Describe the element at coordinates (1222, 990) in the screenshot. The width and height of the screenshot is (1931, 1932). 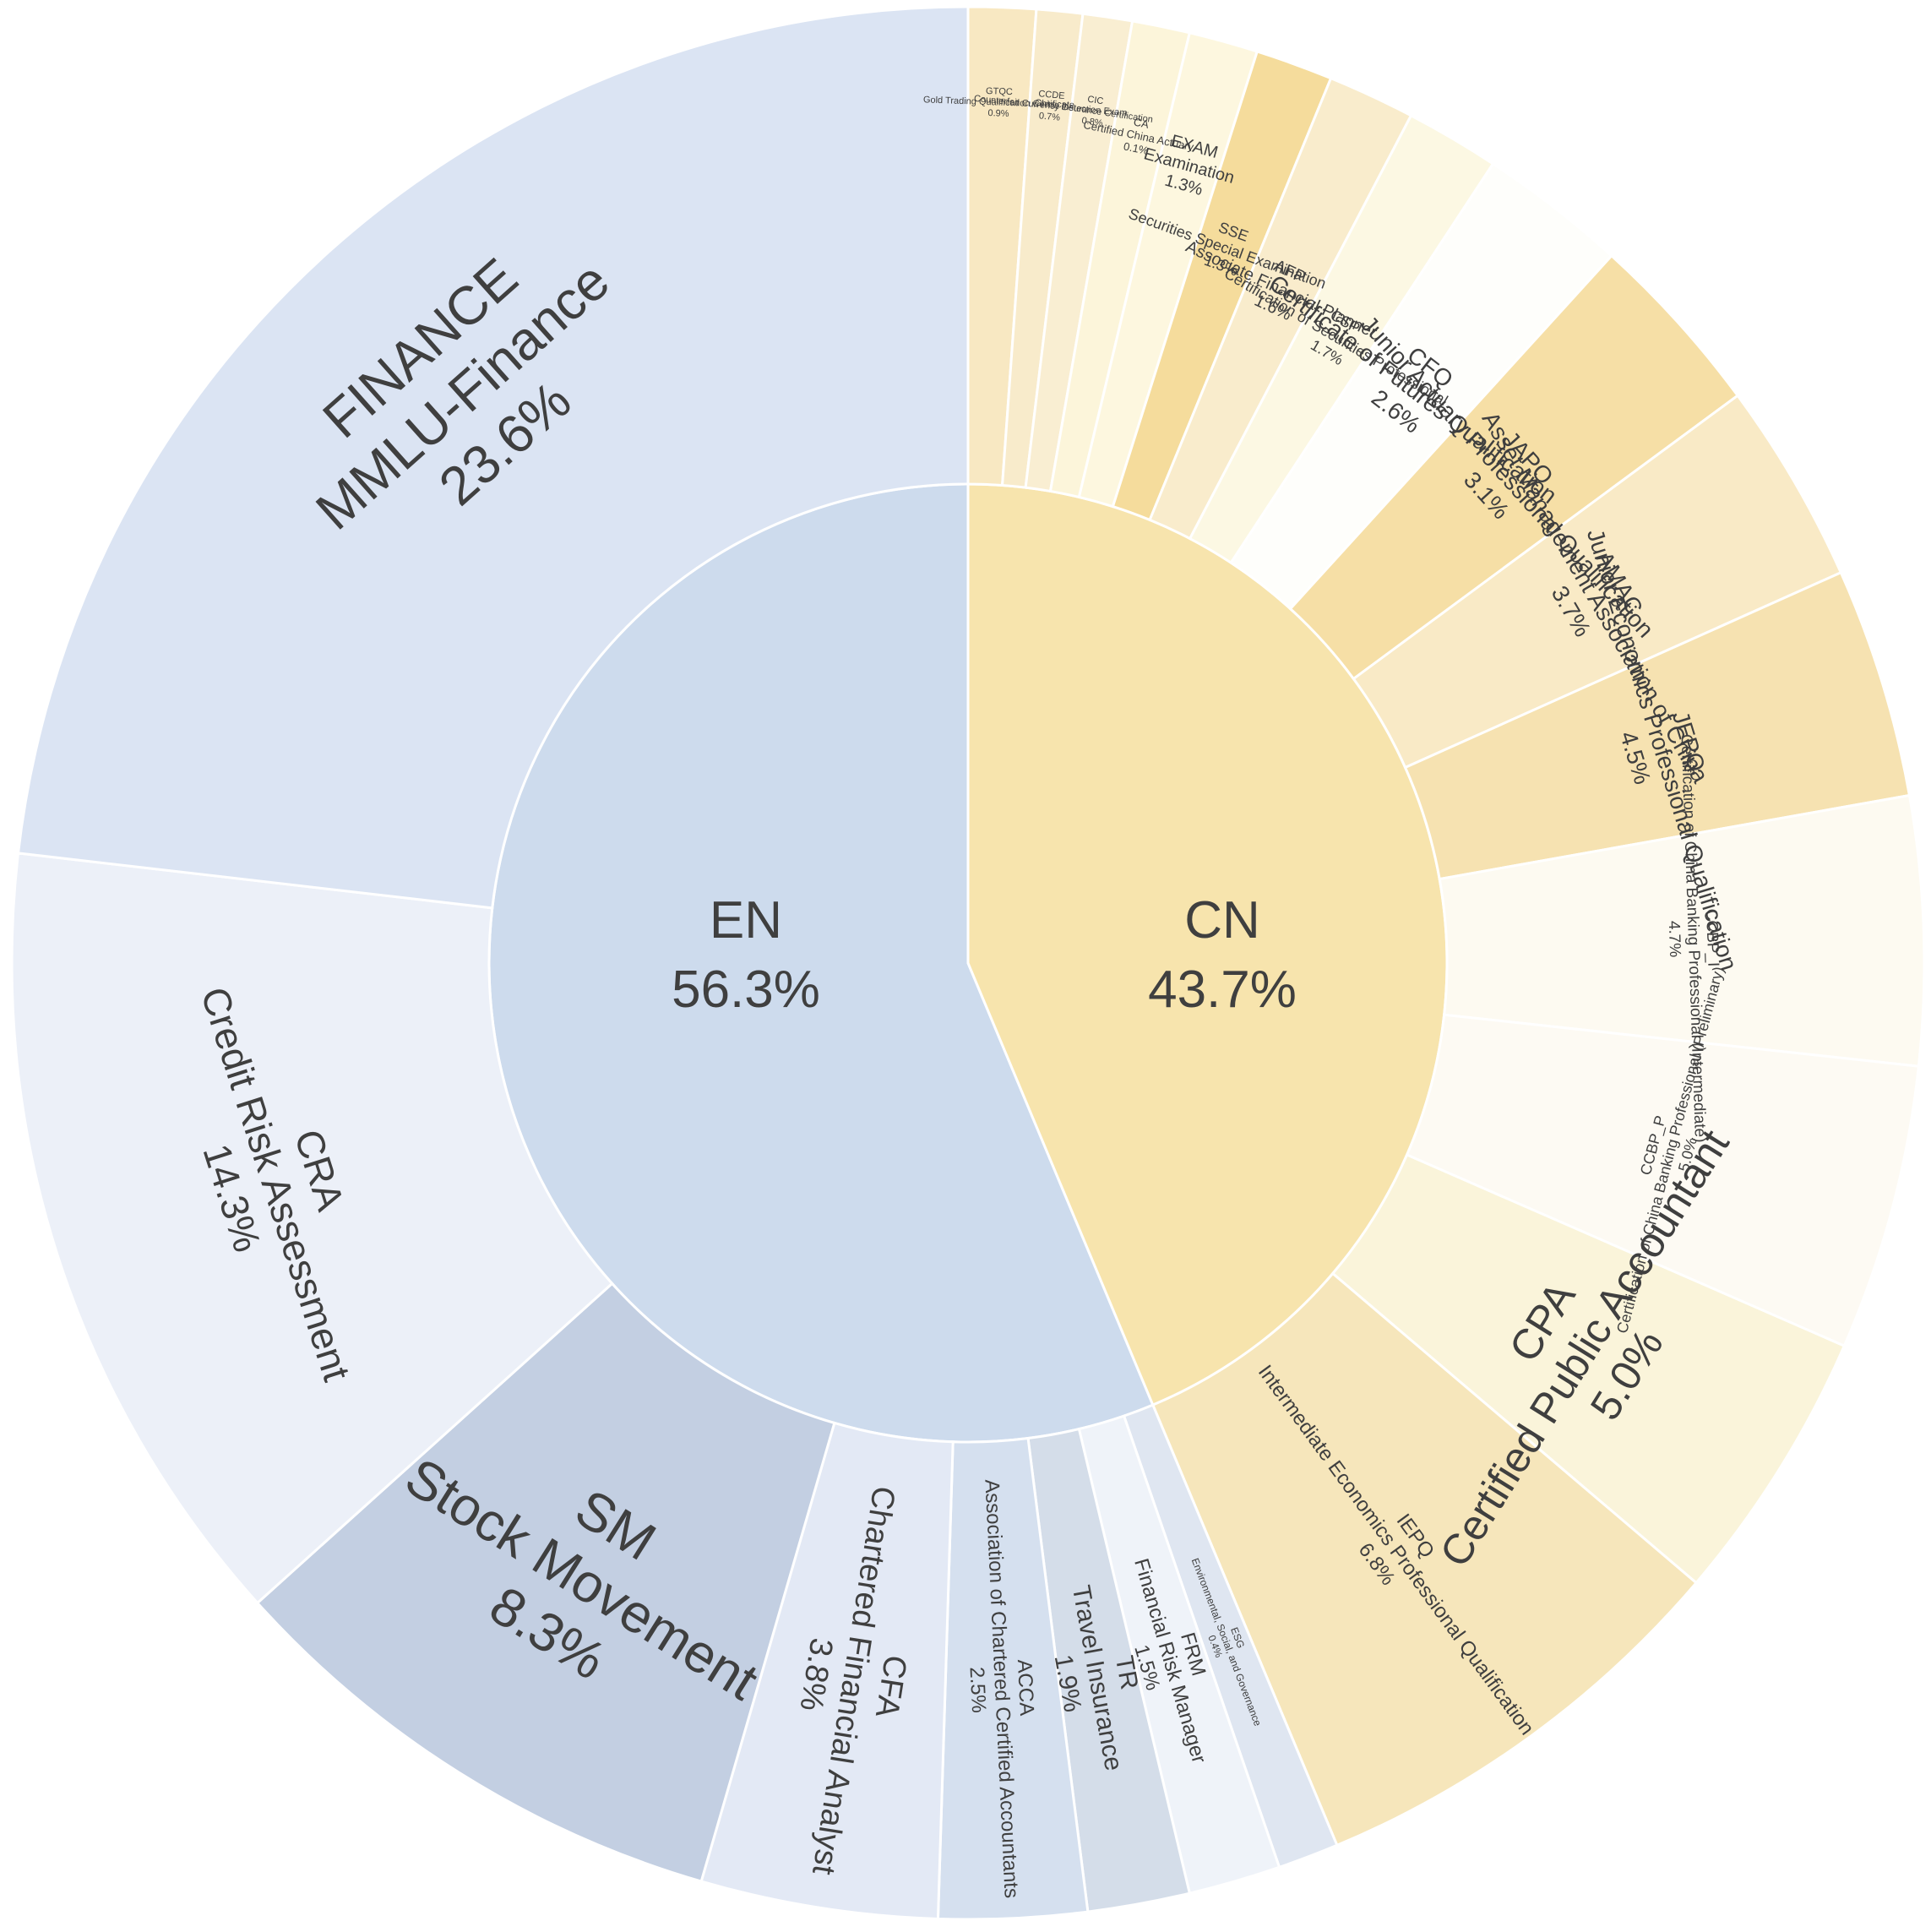
I see `inner-percent-cn: 43.7%` at that location.